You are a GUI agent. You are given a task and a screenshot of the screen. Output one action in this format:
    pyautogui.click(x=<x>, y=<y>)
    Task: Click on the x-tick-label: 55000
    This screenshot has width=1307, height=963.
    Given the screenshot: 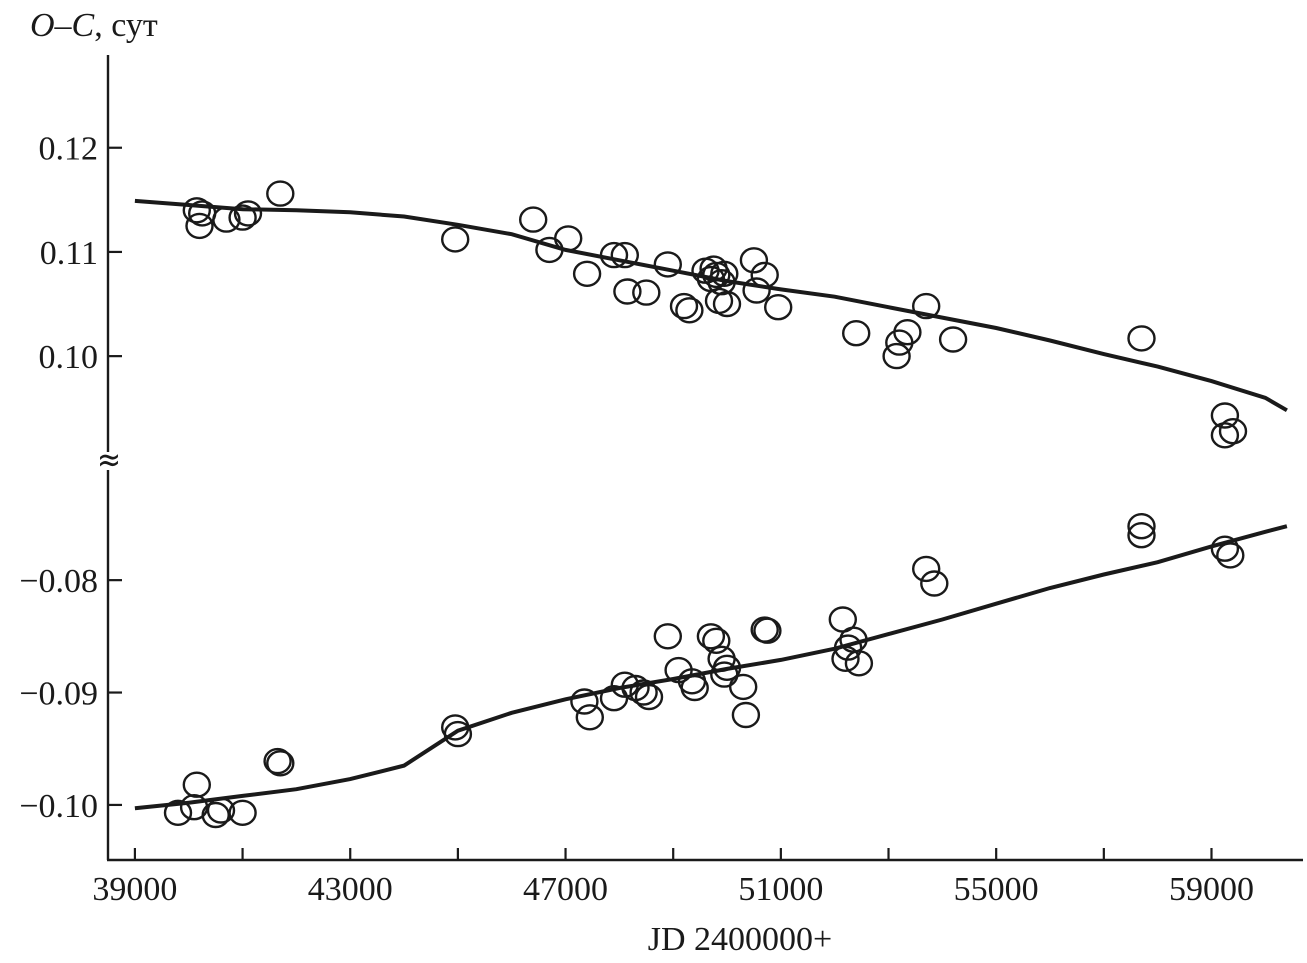 What is the action you would take?
    pyautogui.click(x=996, y=889)
    